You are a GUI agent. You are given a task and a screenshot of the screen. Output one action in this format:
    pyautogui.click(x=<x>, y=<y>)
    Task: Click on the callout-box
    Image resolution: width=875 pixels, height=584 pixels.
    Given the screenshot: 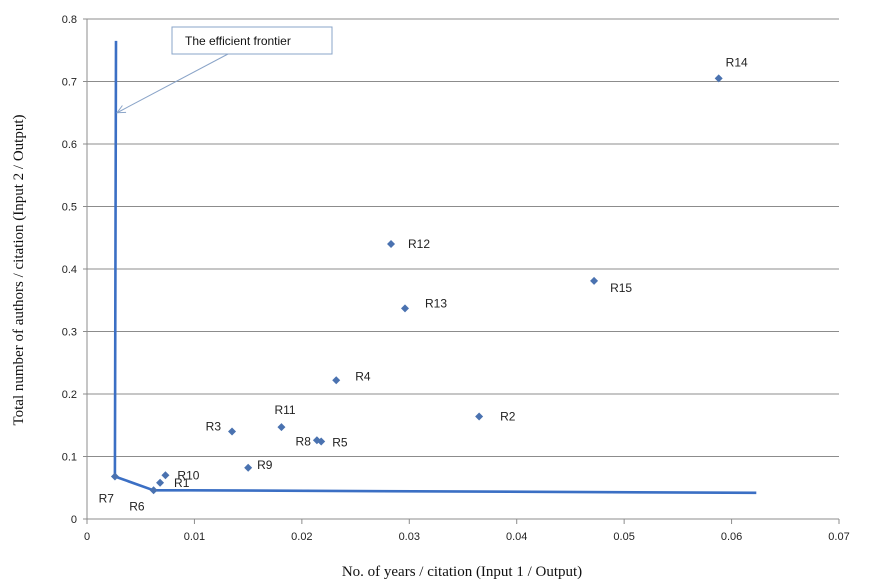 What is the action you would take?
    pyautogui.click(x=252, y=40)
    